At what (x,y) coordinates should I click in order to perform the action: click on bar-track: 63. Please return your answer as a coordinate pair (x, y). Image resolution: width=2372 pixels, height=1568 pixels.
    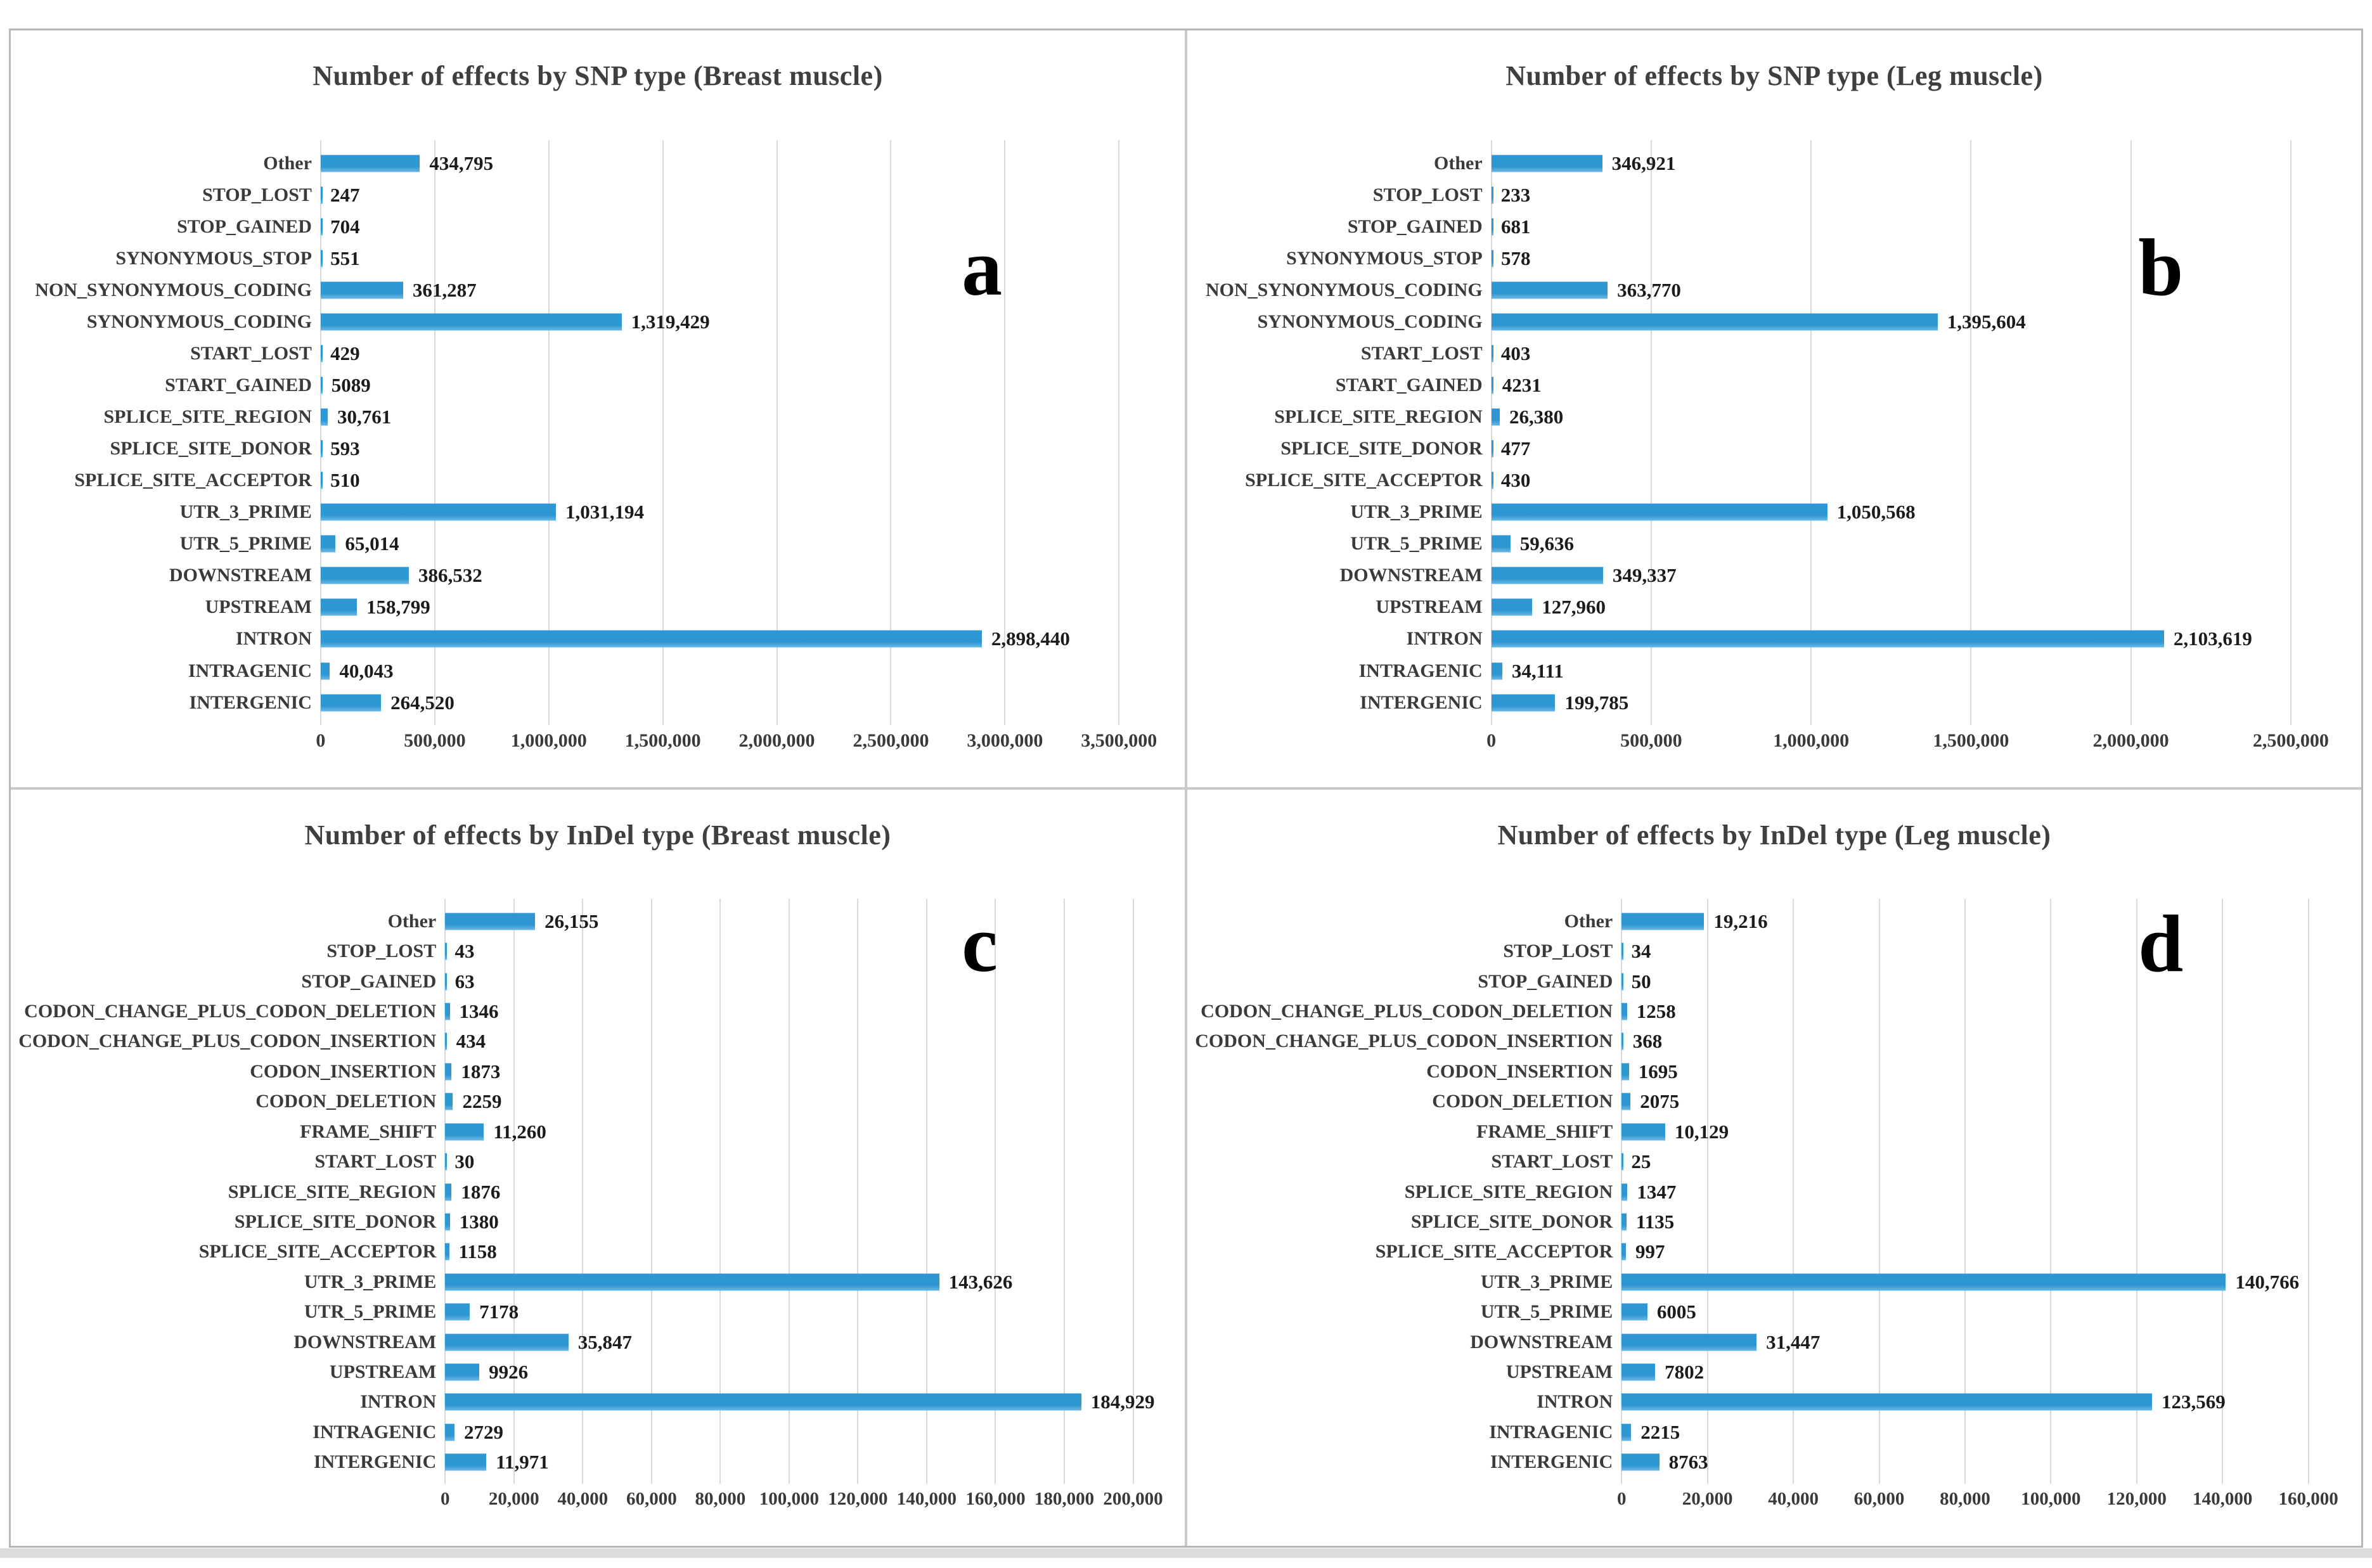
    Looking at the image, I should click on (815, 981).